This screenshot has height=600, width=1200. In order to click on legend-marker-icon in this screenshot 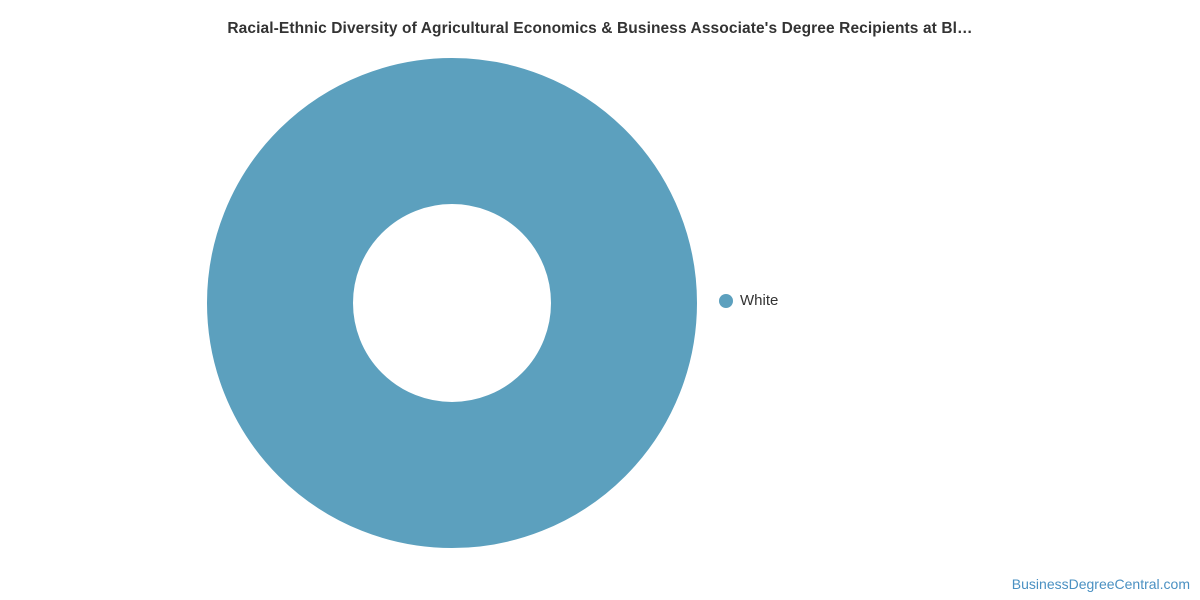, I will do `click(726, 301)`.